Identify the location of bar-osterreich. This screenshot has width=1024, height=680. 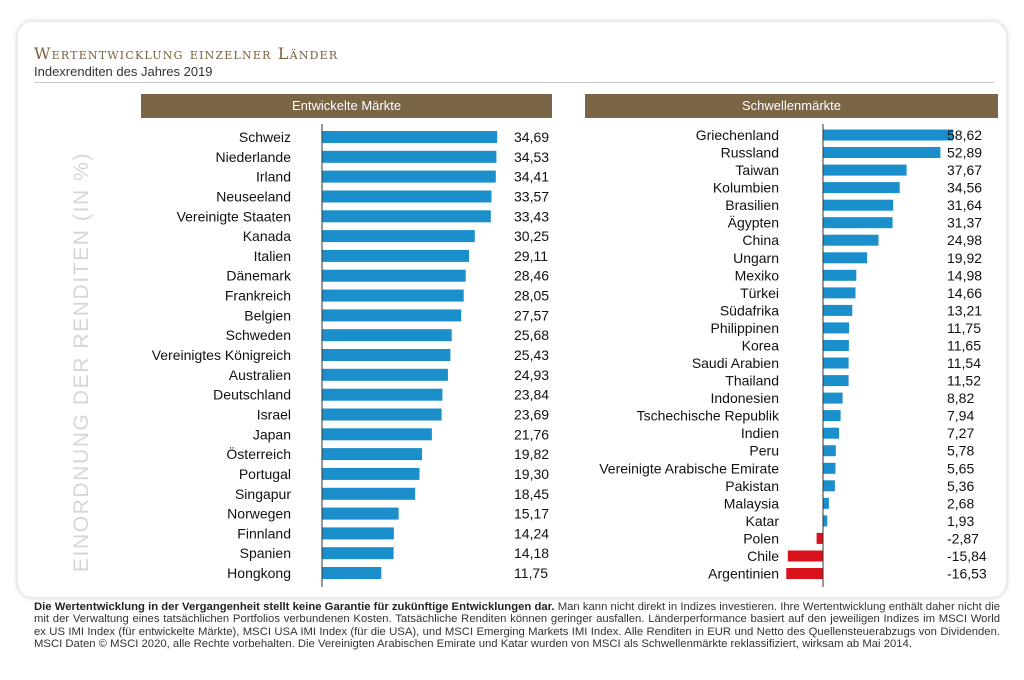
(372, 454).